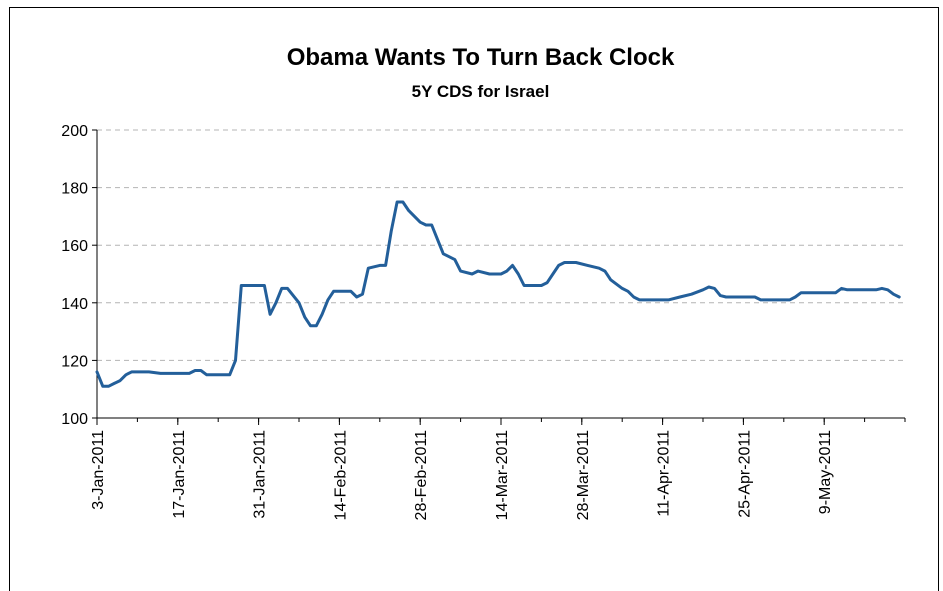 The height and width of the screenshot is (591, 943). What do you see at coordinates (74, 246) in the screenshot?
I see `y-tick-label: 160` at bounding box center [74, 246].